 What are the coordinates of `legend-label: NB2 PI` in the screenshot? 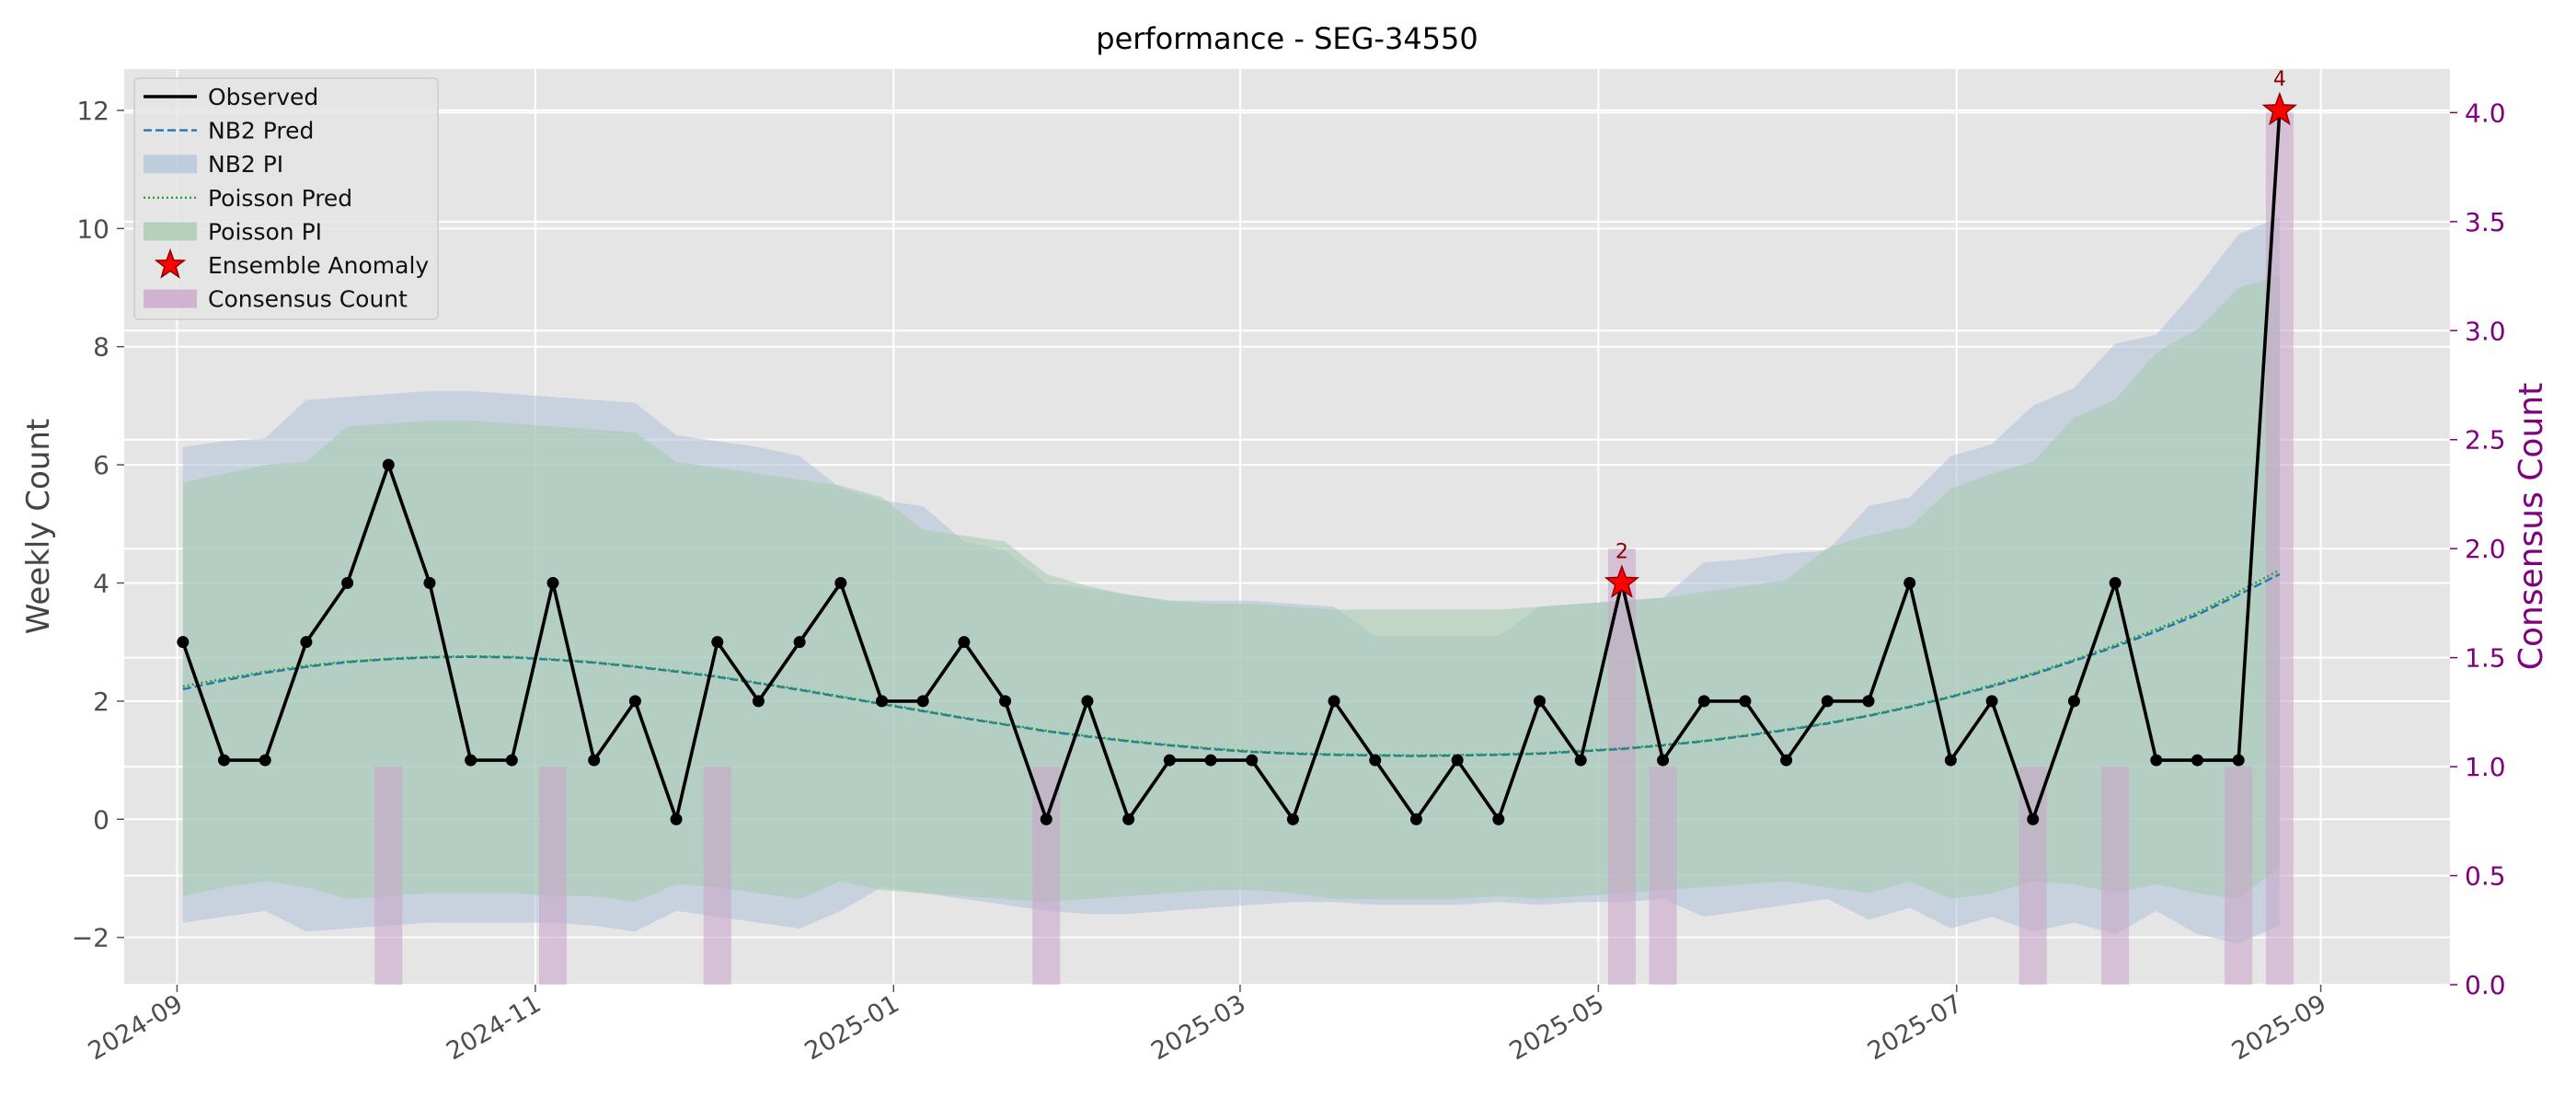 It's located at (245, 164).